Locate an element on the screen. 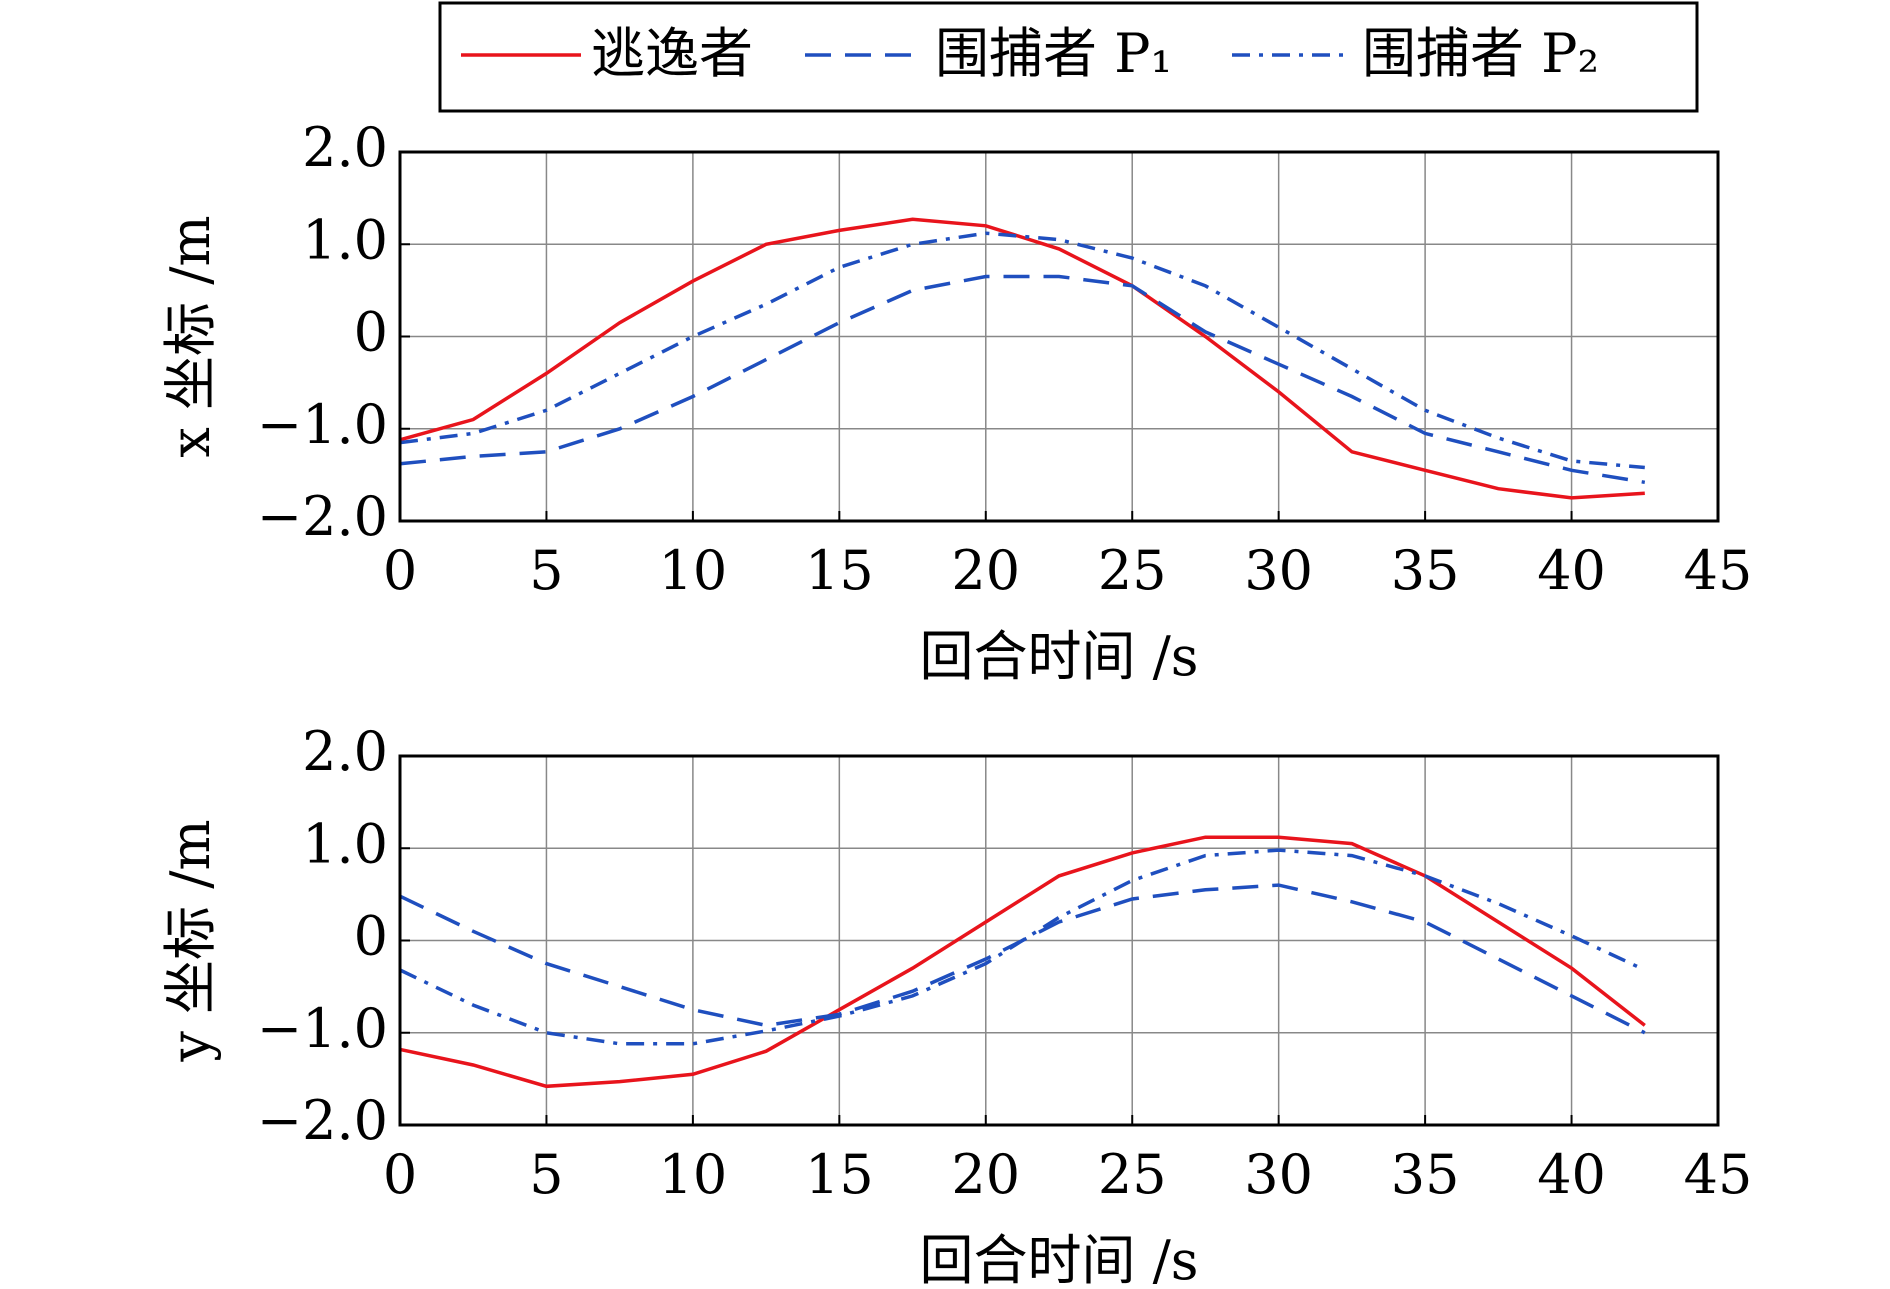  y-axis-label: y 坐标 /m is located at coordinates (190, 940).